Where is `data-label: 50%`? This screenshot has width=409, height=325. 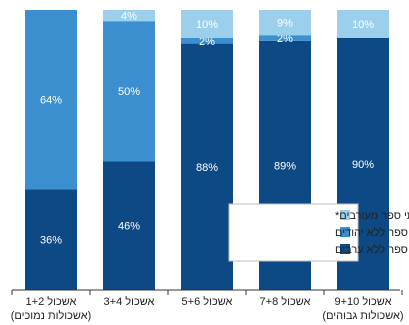
data-label: 50% is located at coordinates (129, 92).